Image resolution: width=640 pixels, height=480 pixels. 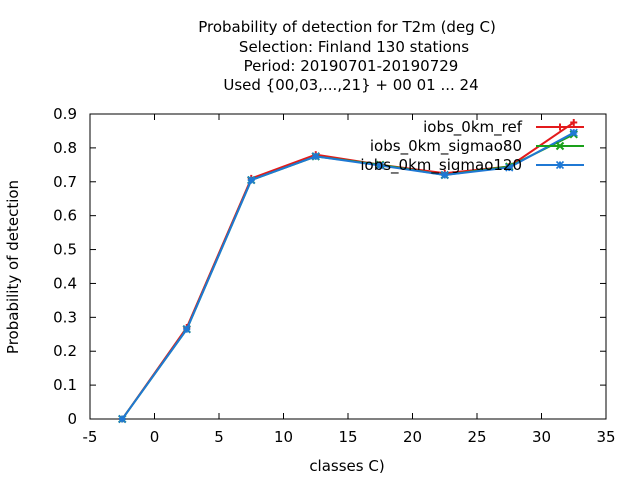 What do you see at coordinates (346, 466) in the screenshot?
I see `x-axis-label: classes C)` at bounding box center [346, 466].